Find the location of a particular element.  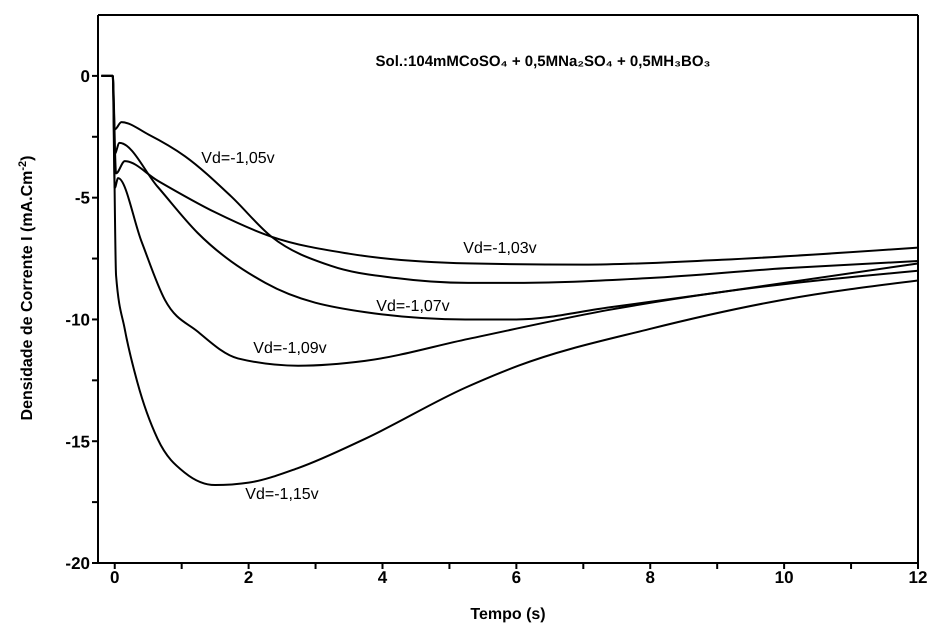

series-label: Vd=-1,15v is located at coordinates (282, 494).